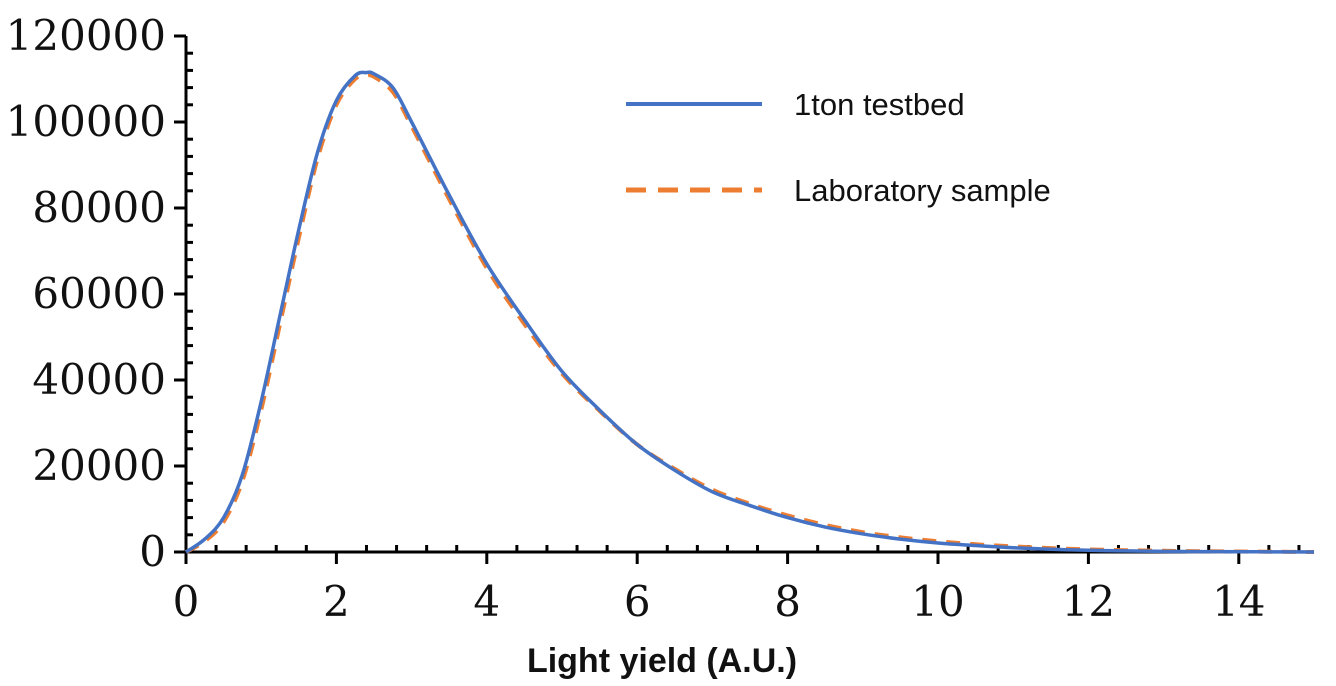  Describe the element at coordinates (838, 147) in the screenshot. I see `legend: 1ton testbed Laboratory sample` at that location.